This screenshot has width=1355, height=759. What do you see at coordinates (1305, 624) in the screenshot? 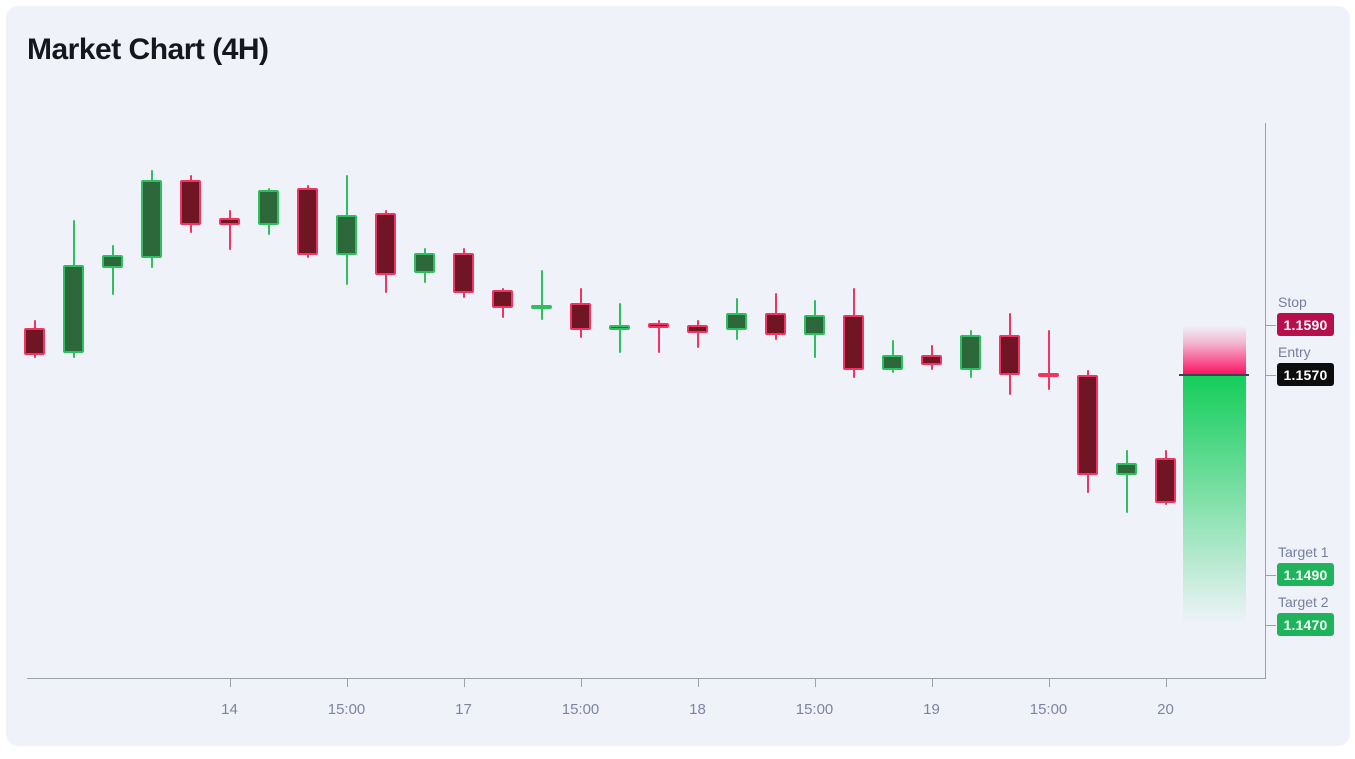
I see `level-price-badge-target-2: 1.1470` at bounding box center [1305, 624].